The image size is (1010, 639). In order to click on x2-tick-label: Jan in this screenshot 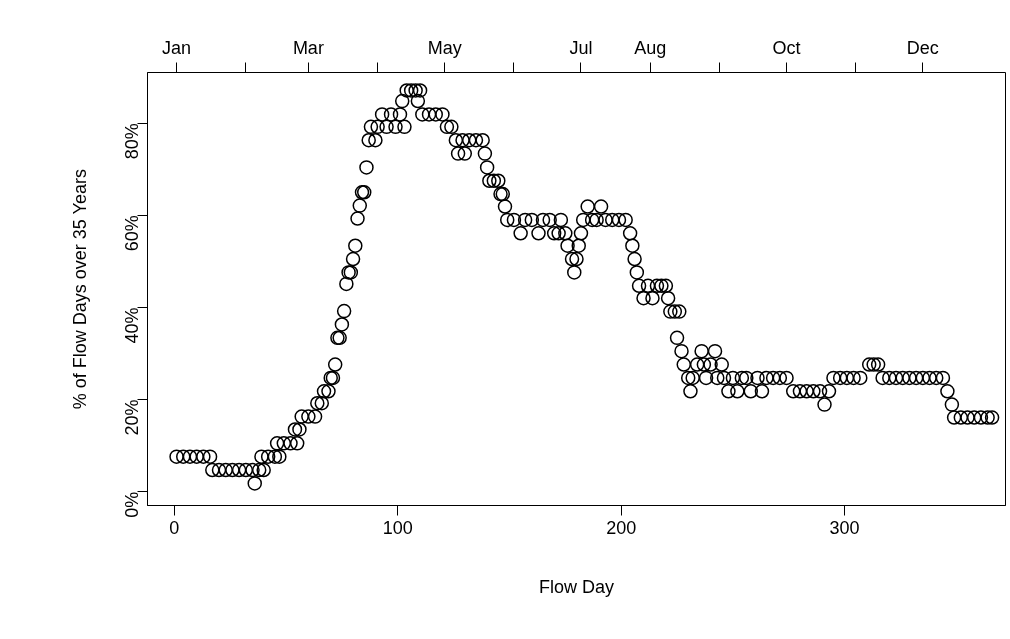, I will do `click(177, 47)`.